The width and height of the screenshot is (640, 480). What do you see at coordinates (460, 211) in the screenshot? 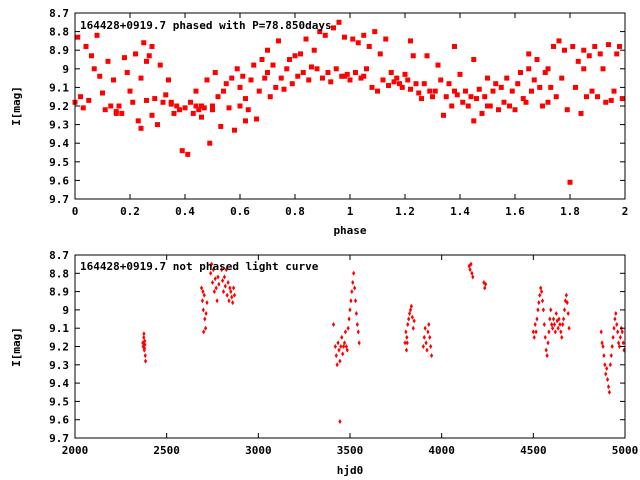
I see `x-tick-label: 1.4` at bounding box center [460, 211].